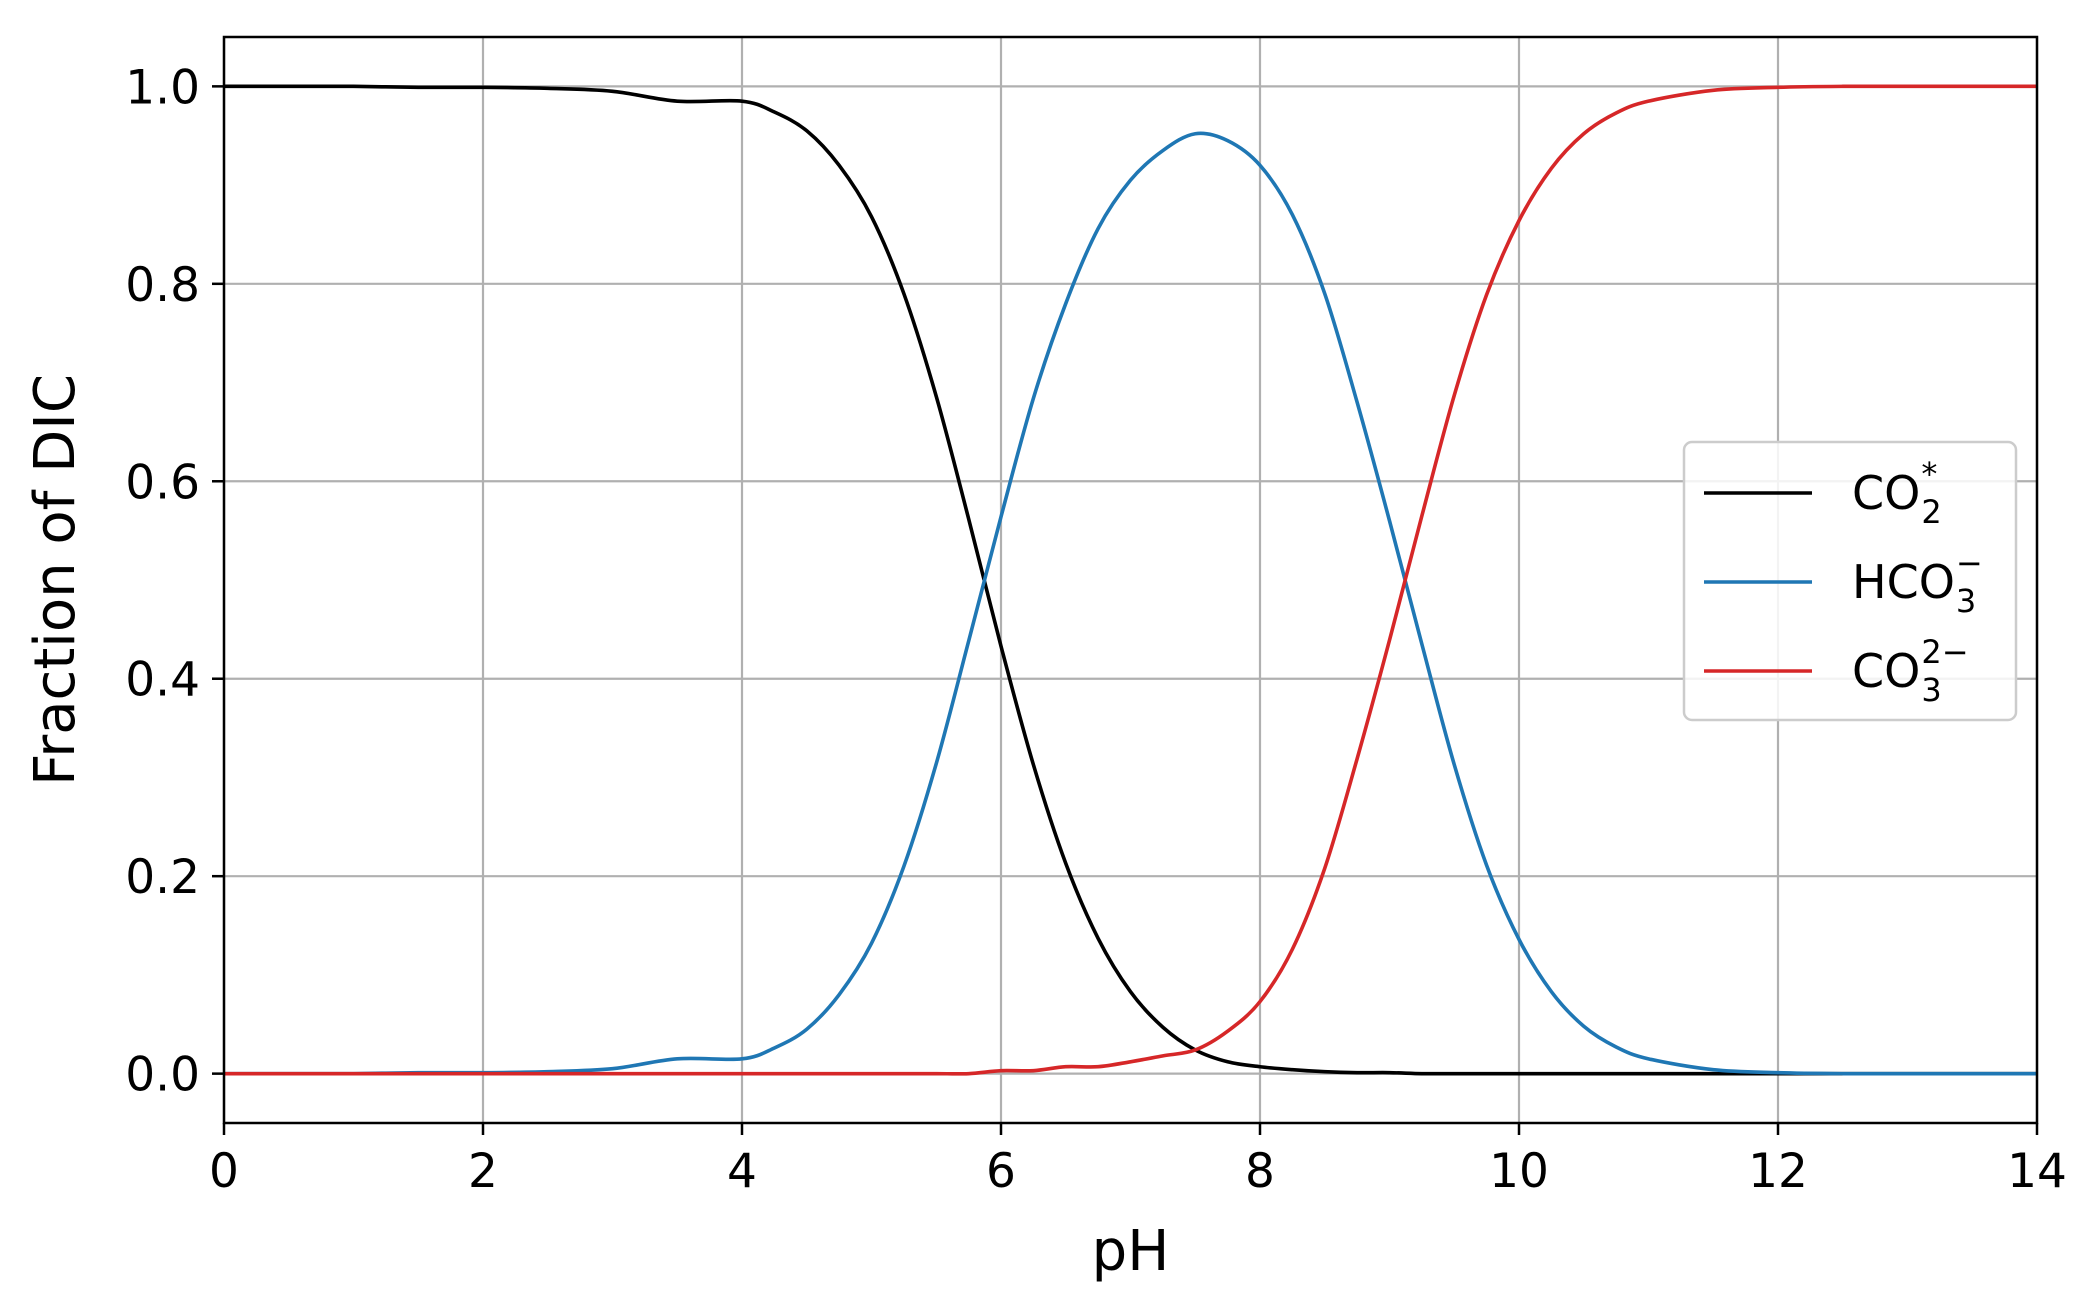 Image resolution: width=2086 pixels, height=1304 pixels. I want to click on x-tick-label: 0, so click(224, 1171).